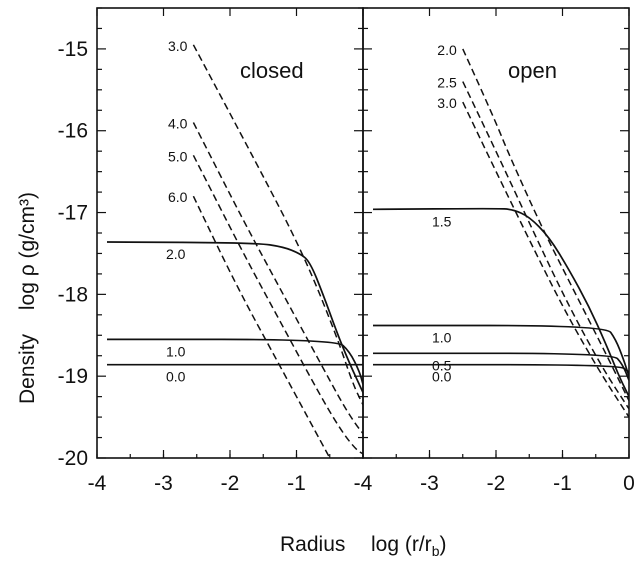 Image resolution: width=638 pixels, height=562 pixels. What do you see at coordinates (73, 294) in the screenshot?
I see `y-tick-label: -18` at bounding box center [73, 294].